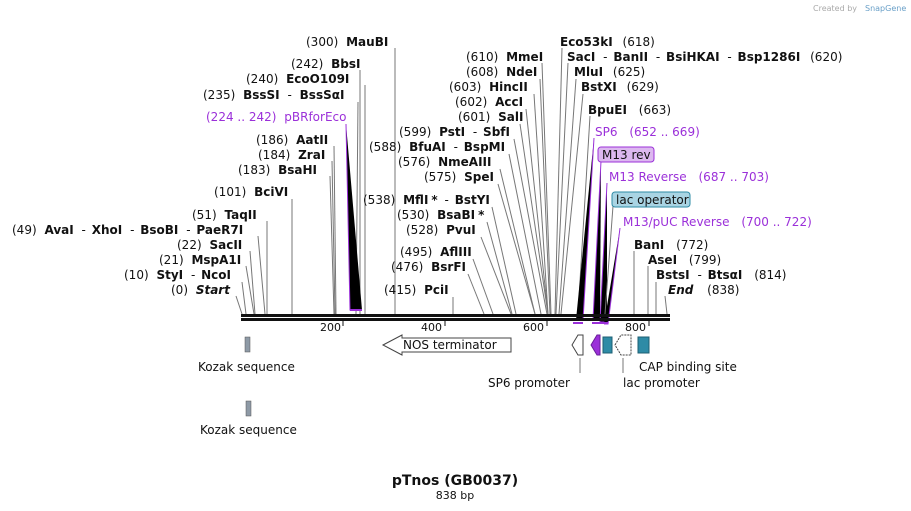 Image resolution: width=911 pixels, height=511 pixels. Describe the element at coordinates (485, 327) in the screenshot. I see `ruler: 200 400 600 800` at that location.